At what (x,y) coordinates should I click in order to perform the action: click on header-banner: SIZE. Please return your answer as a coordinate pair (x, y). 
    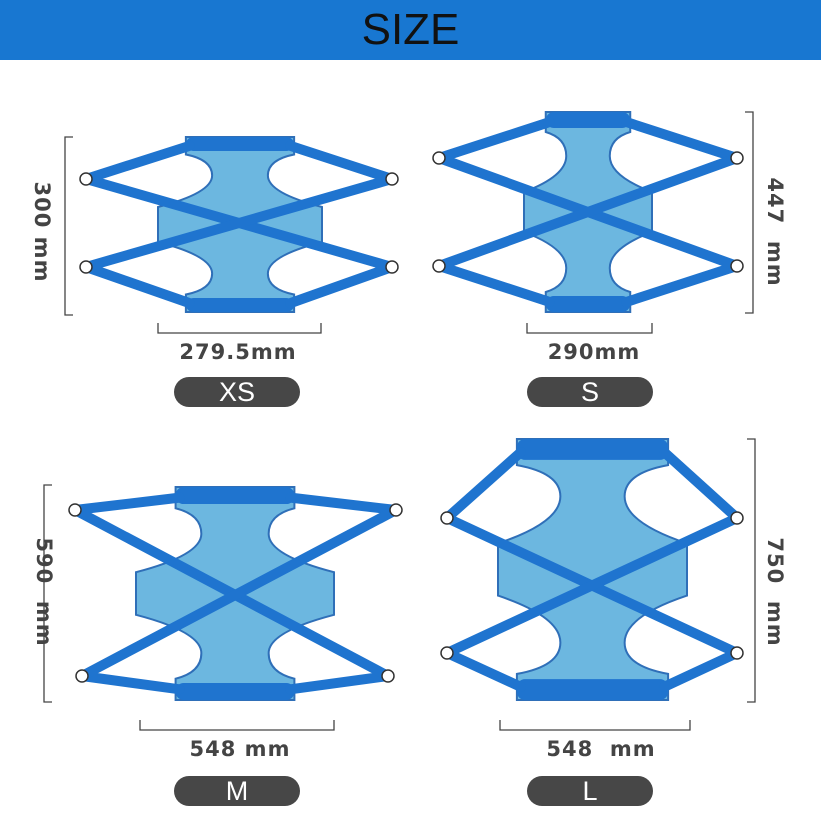
    Looking at the image, I should click on (410, 30).